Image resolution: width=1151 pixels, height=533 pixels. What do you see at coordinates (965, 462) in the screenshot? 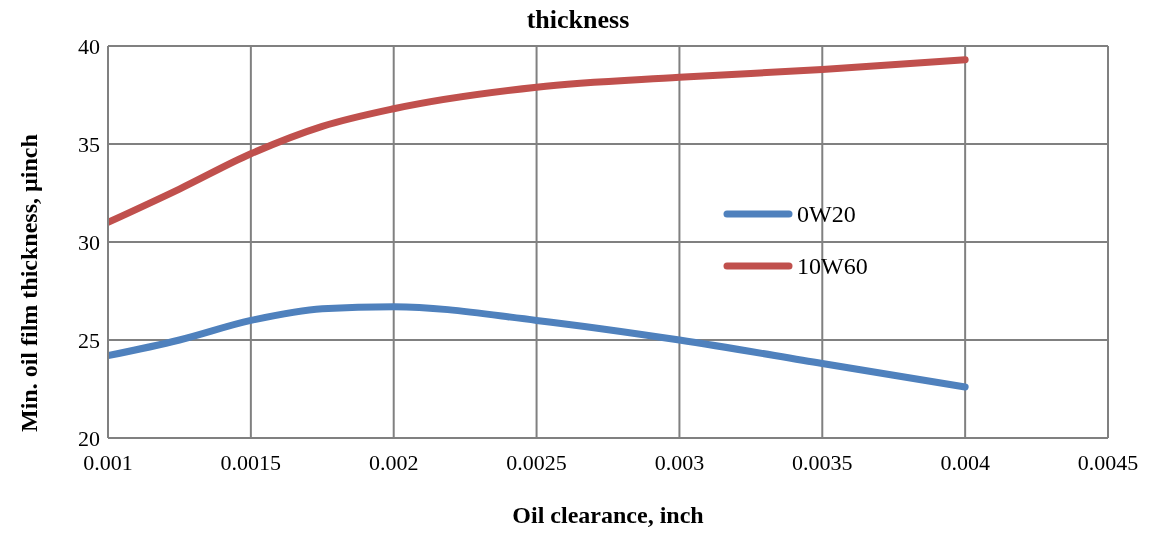
I see `x-tick-label: 0.004` at bounding box center [965, 462].